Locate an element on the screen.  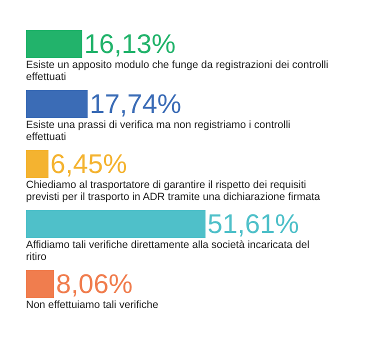
y-tick-label: Chiediamo al trasportatore di garantire il rispetto dei requisiti previsti per il trasporto in ADR tramite una dichiarazione firmata is located at coordinates (173, 191).